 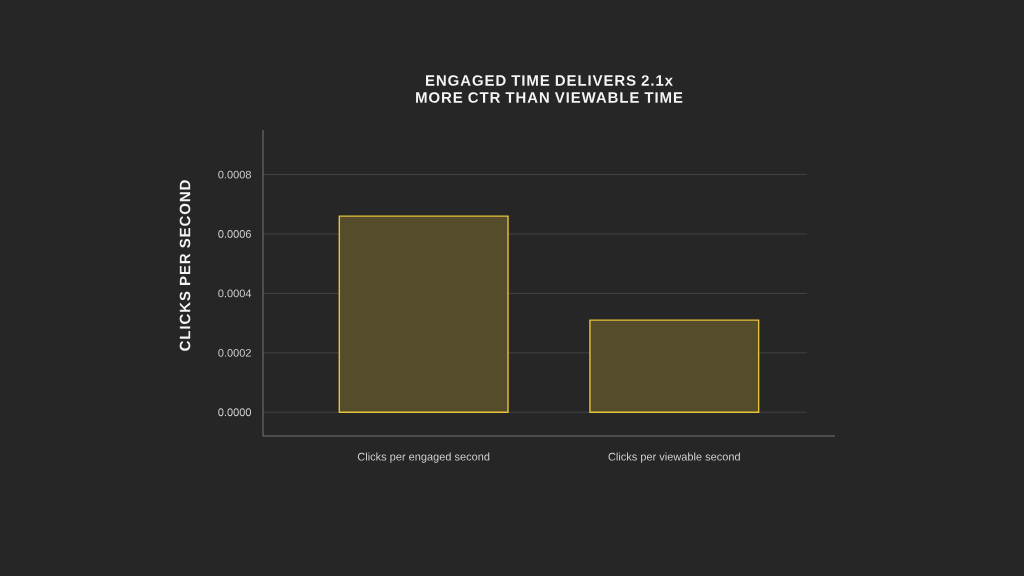 I want to click on chart-title: ENGAGED TIME DELIVERS 2.1x MORE CTR THAN VIEWABLE TIME, so click(x=549, y=89).